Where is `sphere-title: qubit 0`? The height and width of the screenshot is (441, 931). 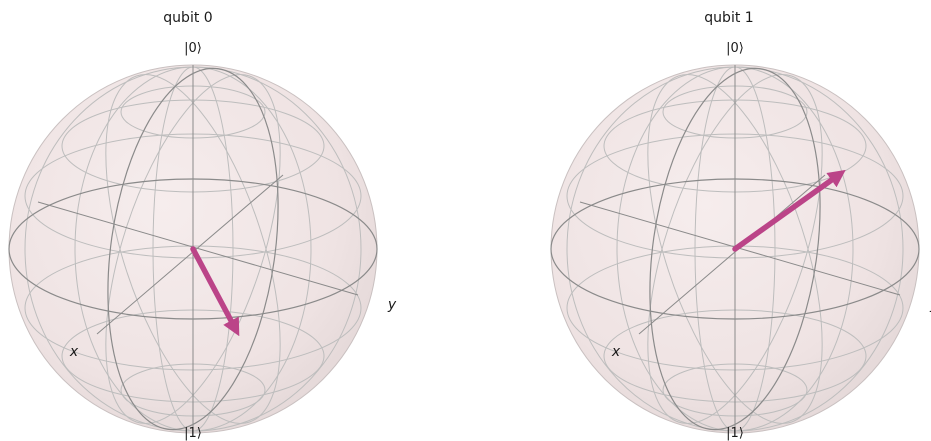
sphere-title: qubit 0 is located at coordinates (187, 18).